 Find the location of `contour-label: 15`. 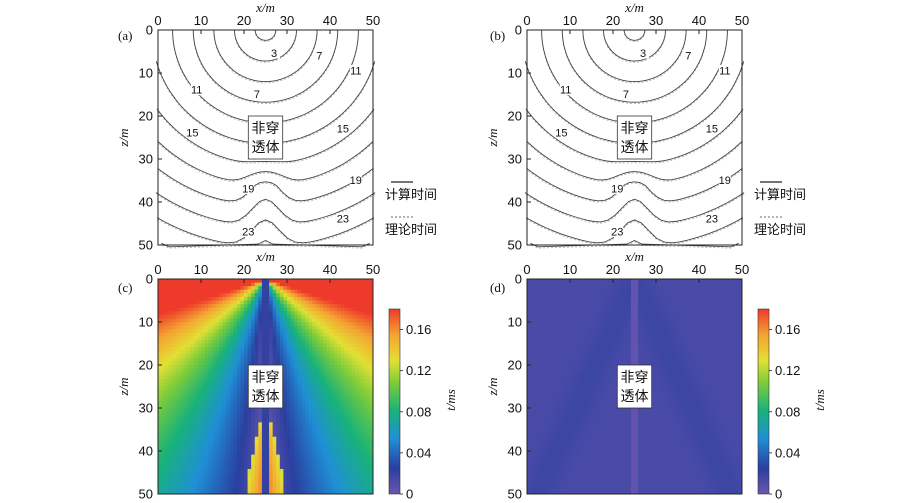

contour-label: 15 is located at coordinates (561, 134).